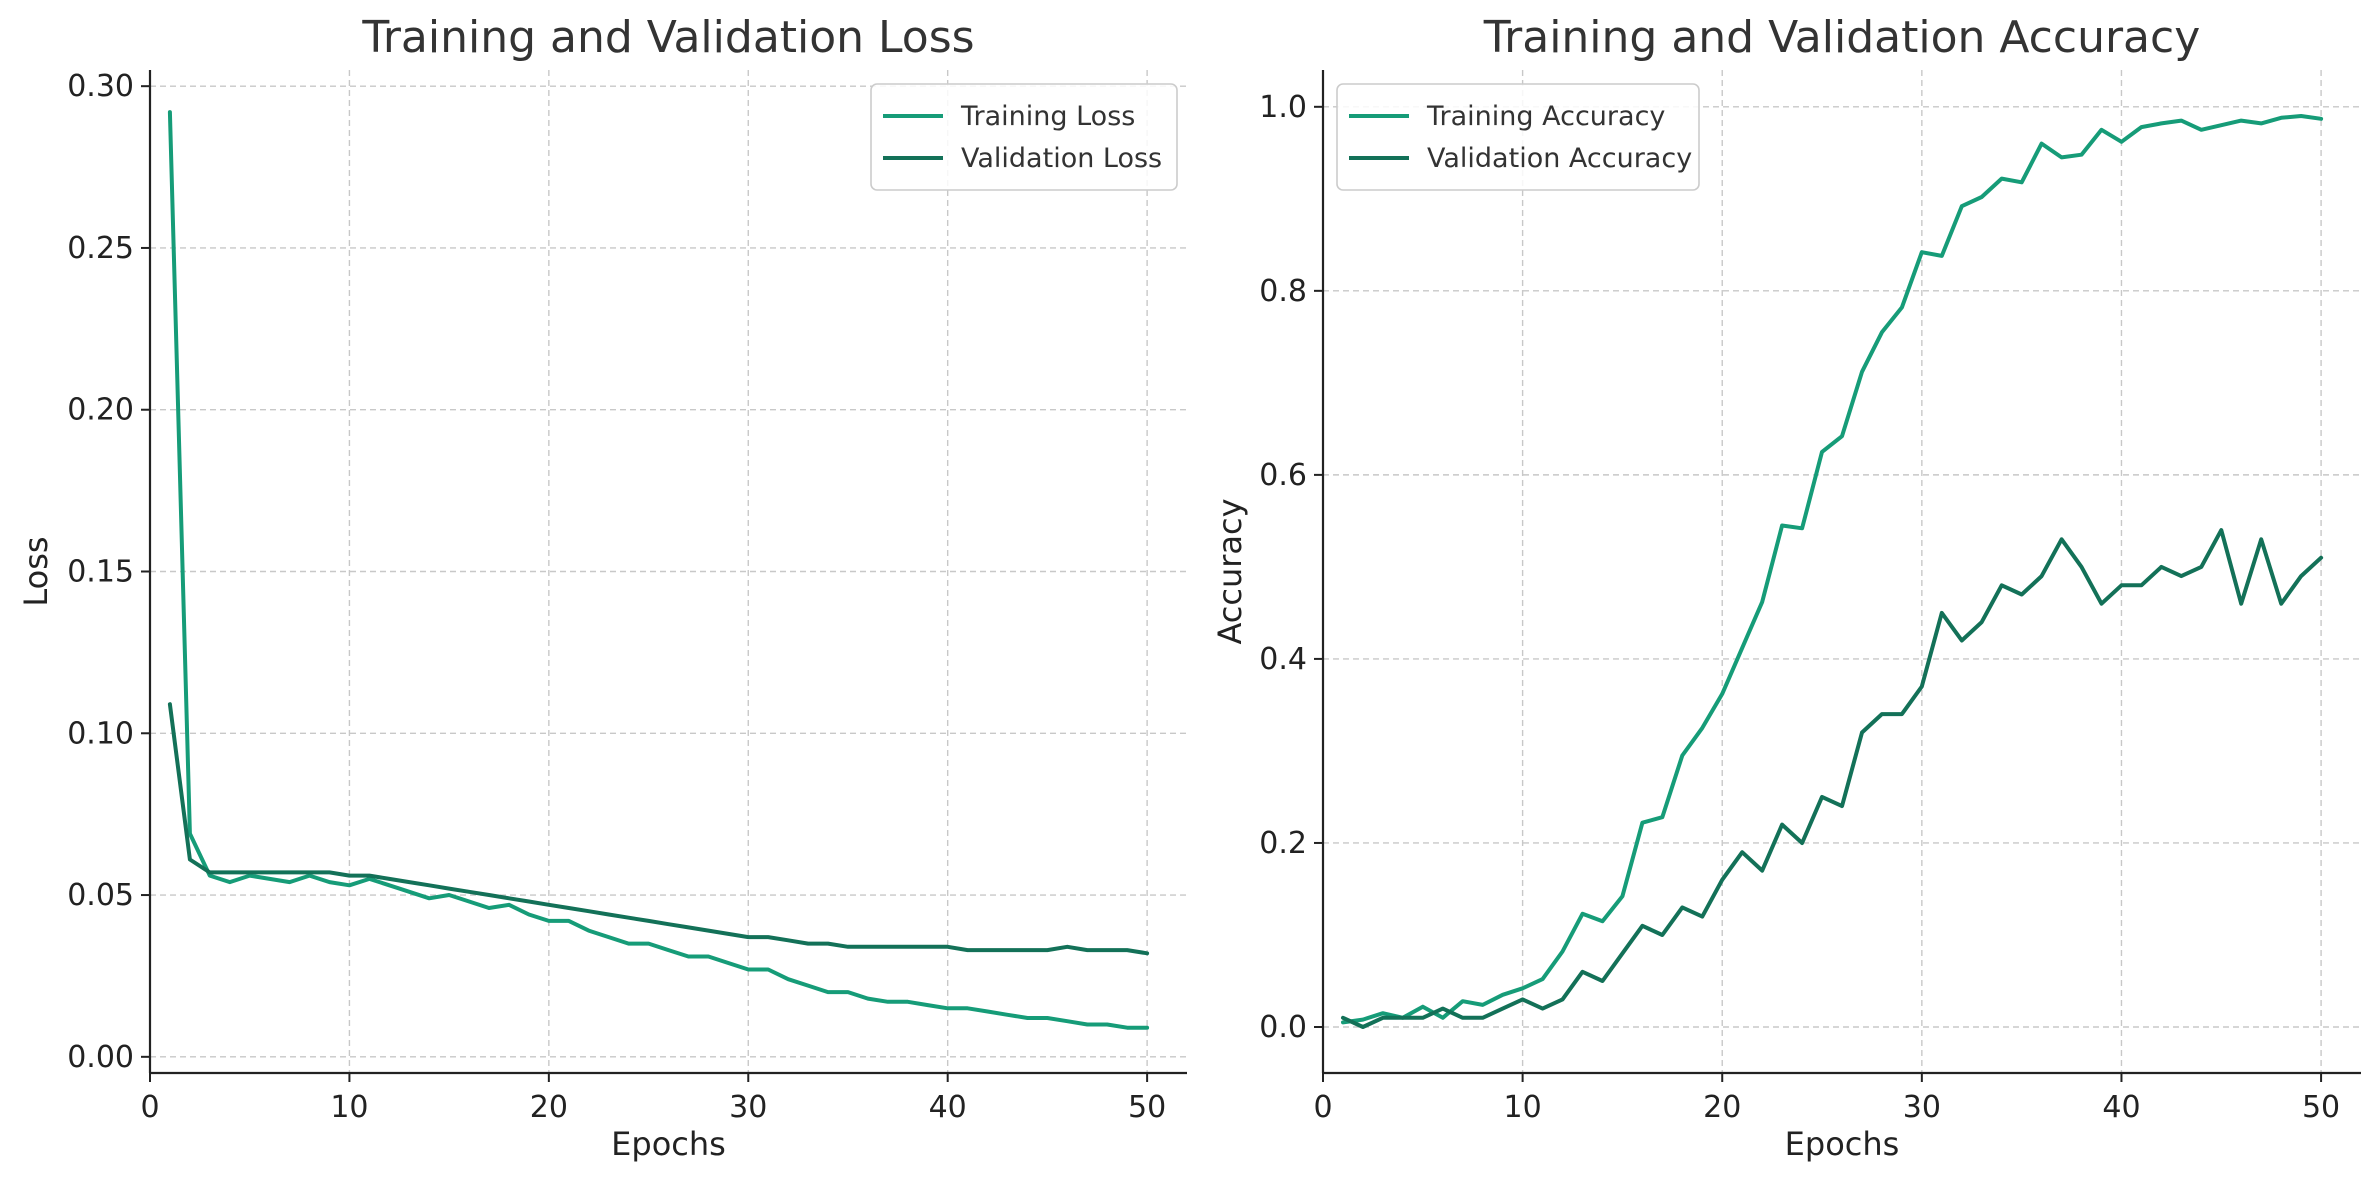 The height and width of the screenshot is (1180, 2379). What do you see at coordinates (100, 86) in the screenshot?
I see `y-tick-label: 0.30` at bounding box center [100, 86].